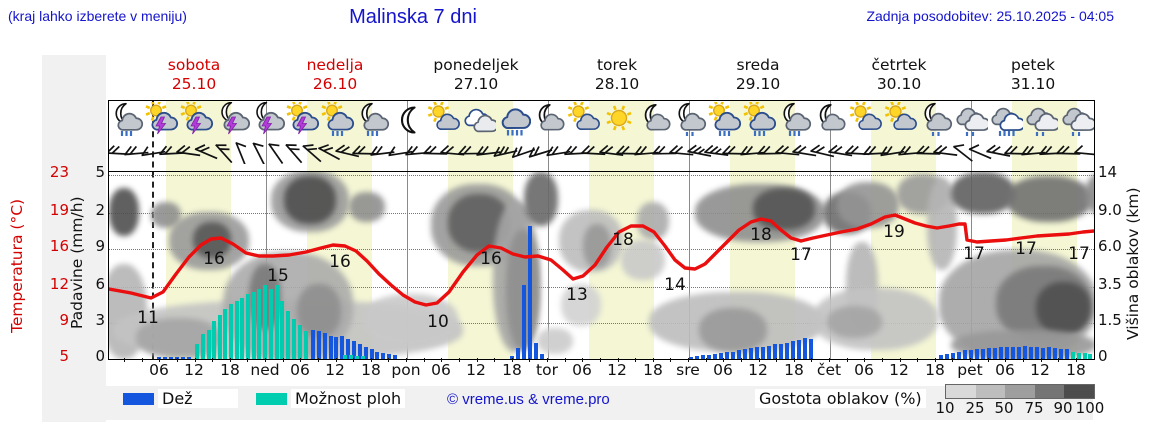 This screenshot has height=443, width=1152. Describe the element at coordinates (1110, 284) in the screenshot. I see `cloud-axis-tick: 3.5` at that location.